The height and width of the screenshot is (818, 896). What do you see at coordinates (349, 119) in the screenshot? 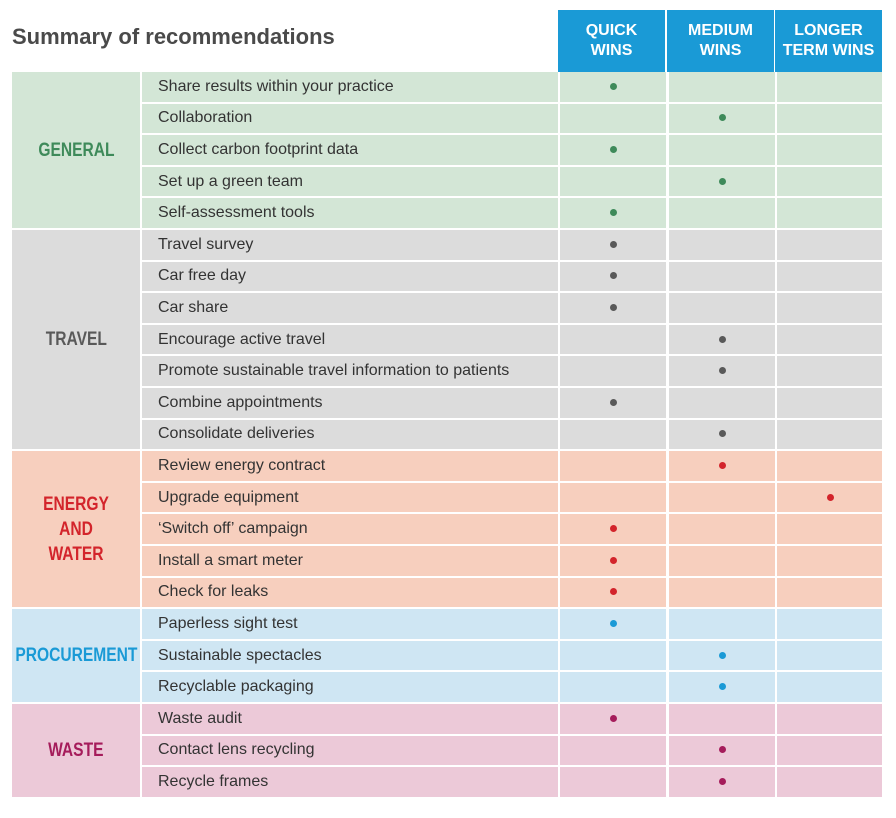
I see `row-label: Collaboration` at bounding box center [349, 119].